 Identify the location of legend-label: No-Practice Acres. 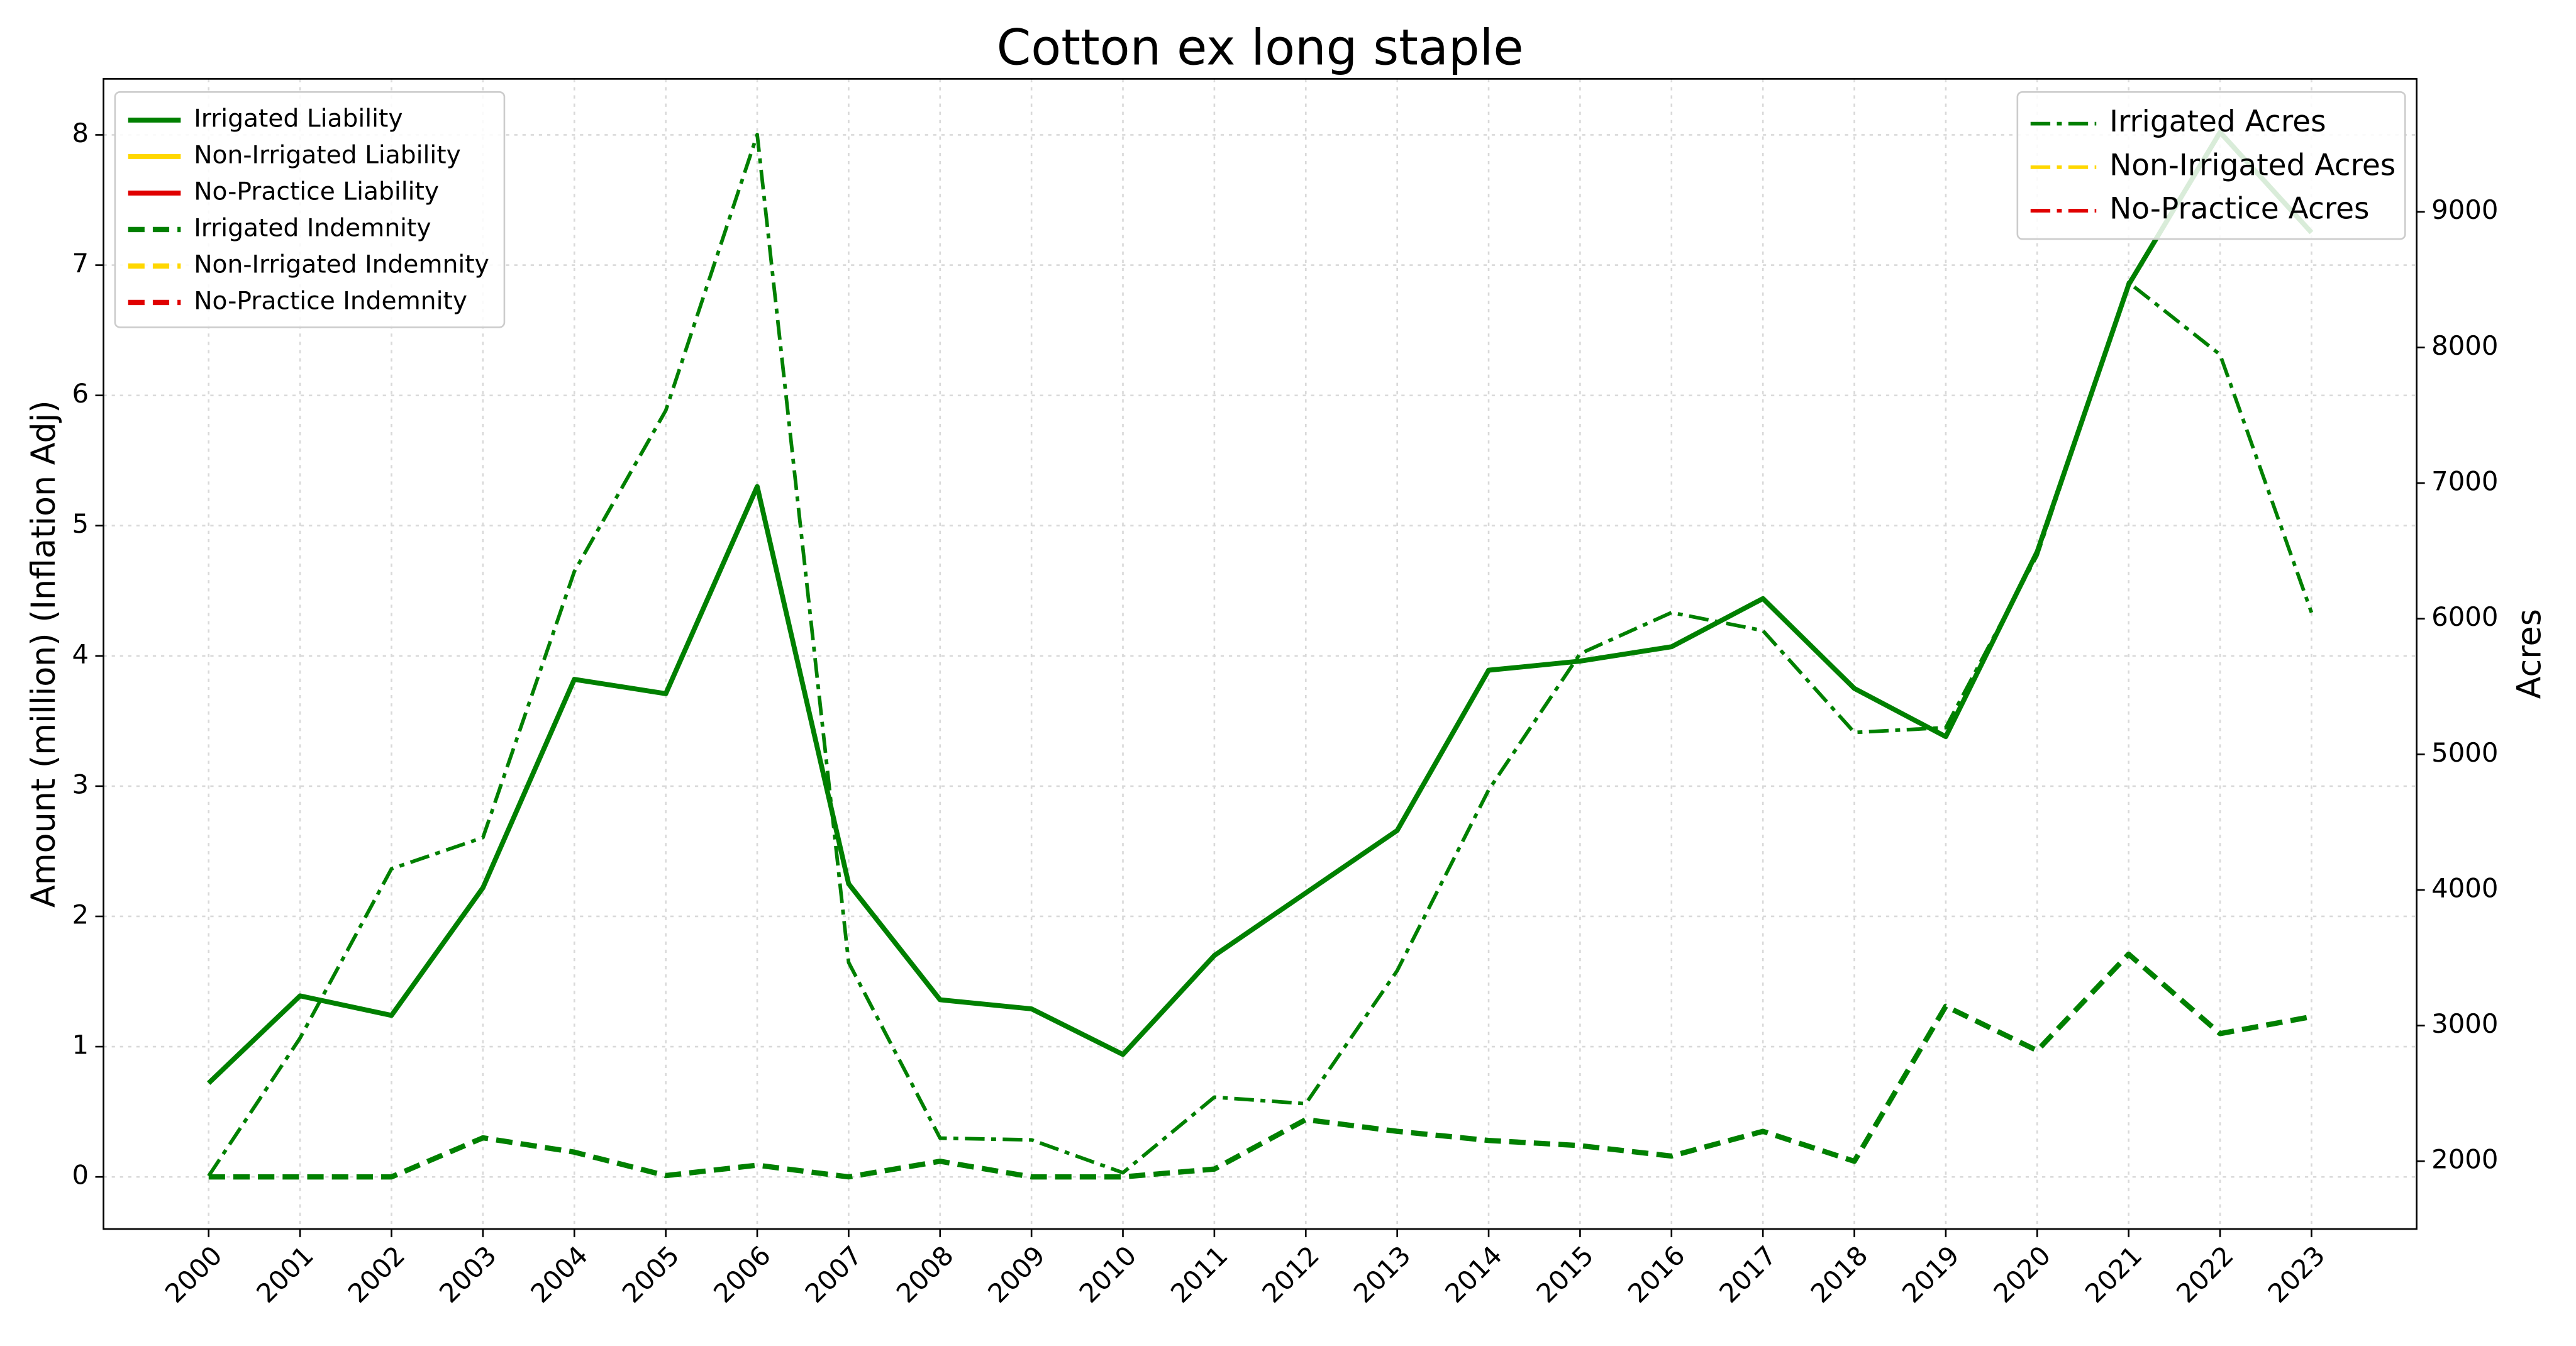
(2239, 209).